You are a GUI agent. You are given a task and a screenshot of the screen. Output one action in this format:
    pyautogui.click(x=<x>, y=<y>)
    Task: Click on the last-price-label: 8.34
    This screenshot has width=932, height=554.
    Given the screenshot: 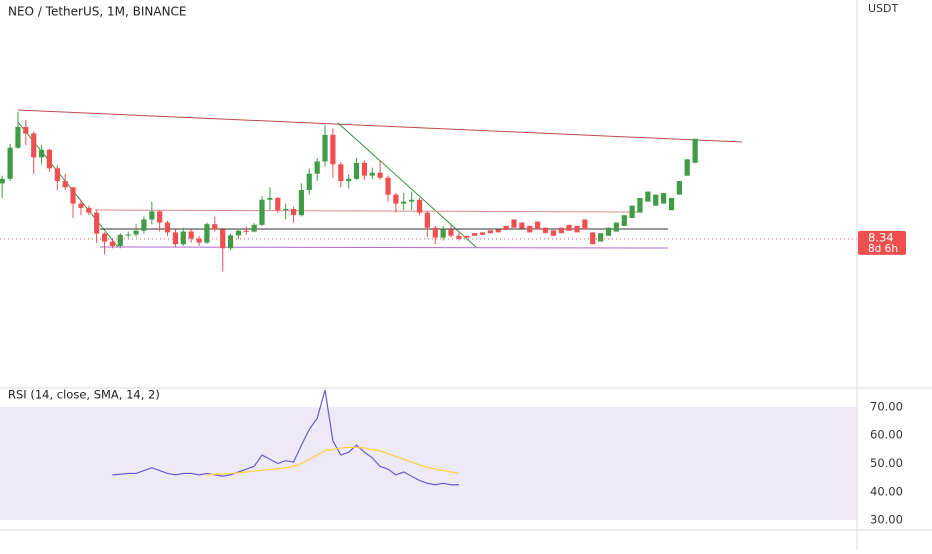 What is the action you would take?
    pyautogui.click(x=881, y=237)
    